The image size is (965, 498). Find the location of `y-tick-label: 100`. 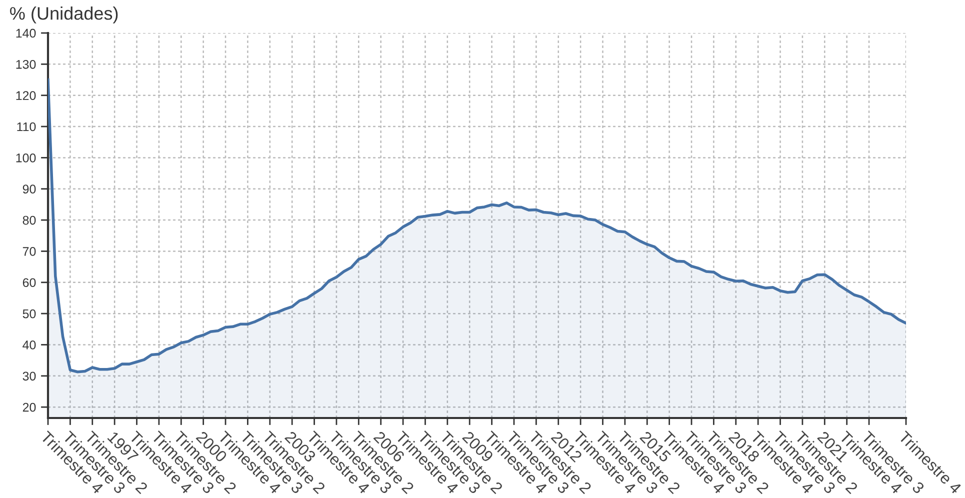

y-tick-label: 100 is located at coordinates (26, 157).